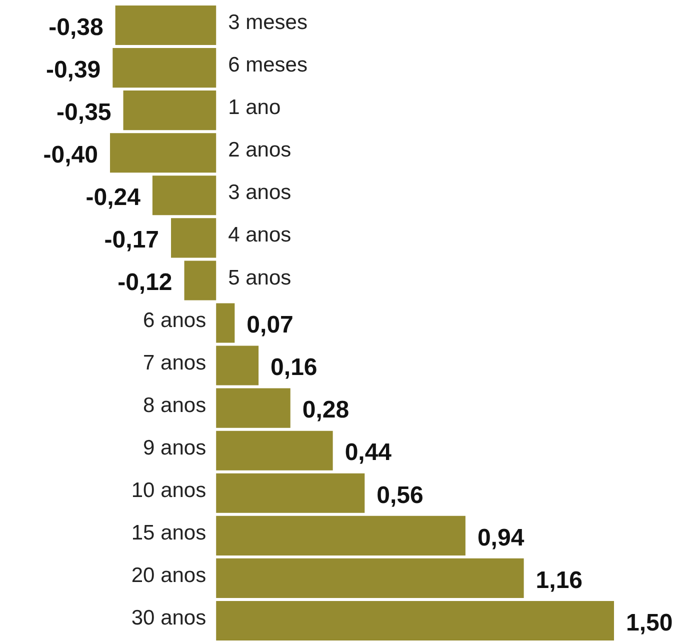 Image resolution: width=700 pixels, height=644 pixels. Describe the element at coordinates (70, 154) in the screenshot. I see `data-label: -0,40` at that location.